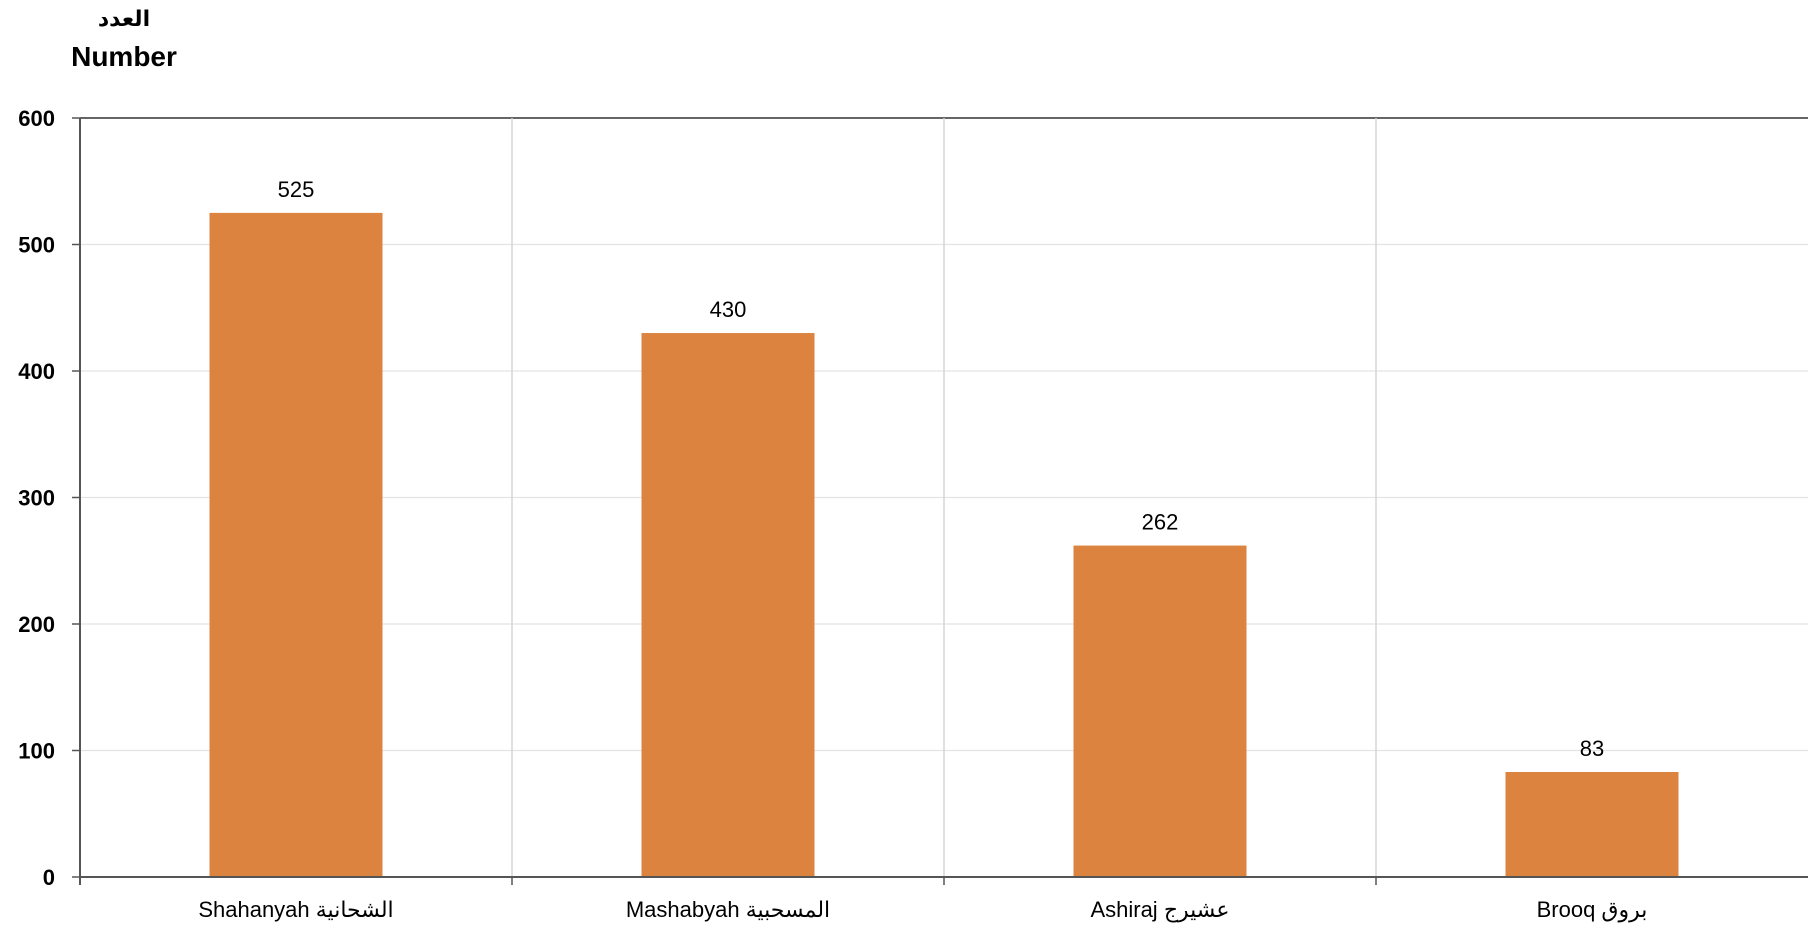 Image resolution: width=1818 pixels, height=927 pixels. What do you see at coordinates (124, 18) in the screenshot?
I see `y-axis-label-arabic: العدد` at bounding box center [124, 18].